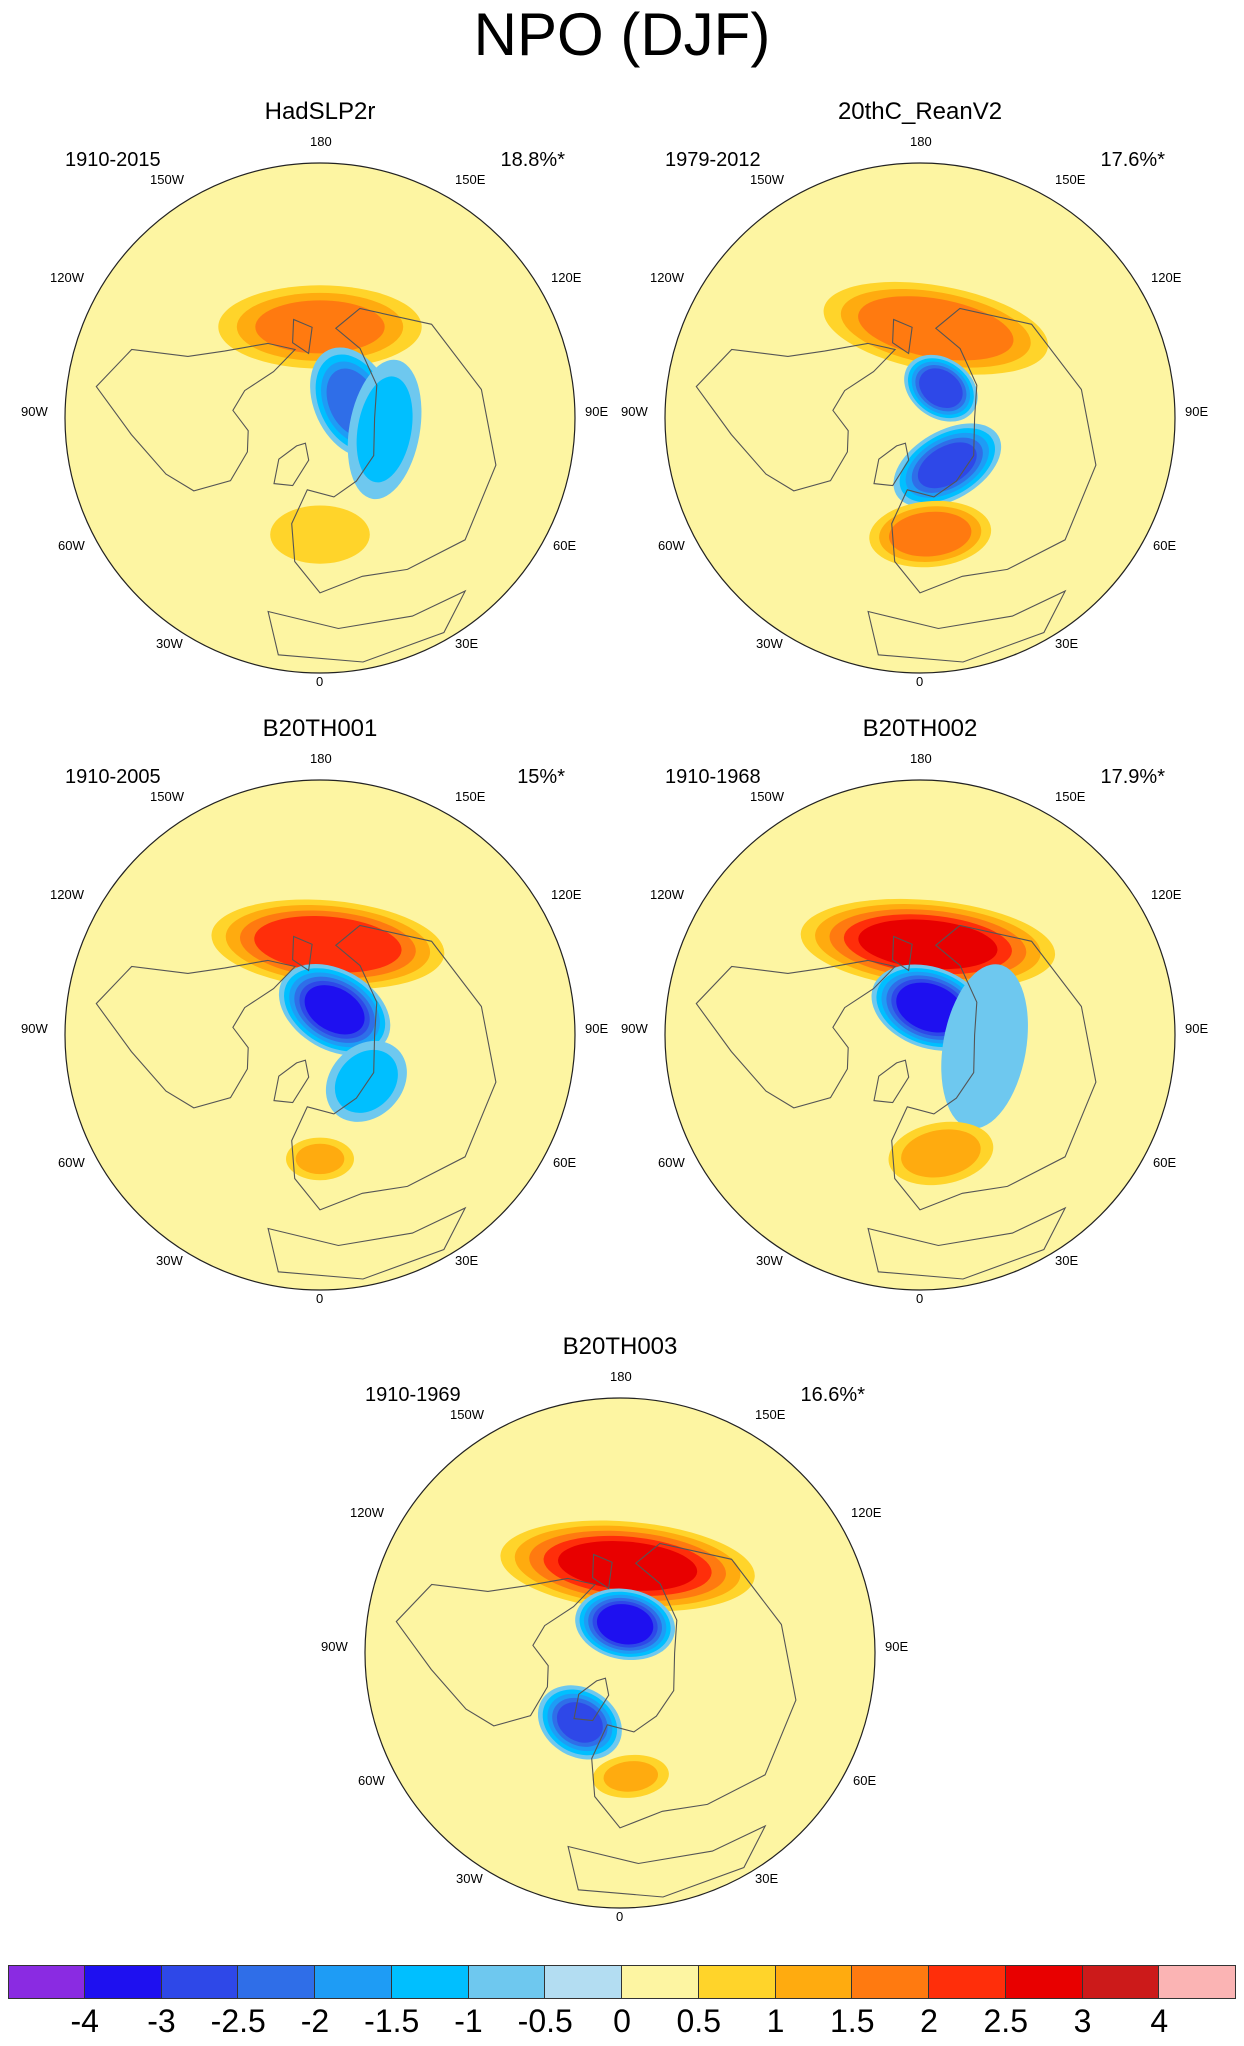  Describe the element at coordinates (320, 111) in the screenshot. I see `panel-title: HadSLP2r` at that location.